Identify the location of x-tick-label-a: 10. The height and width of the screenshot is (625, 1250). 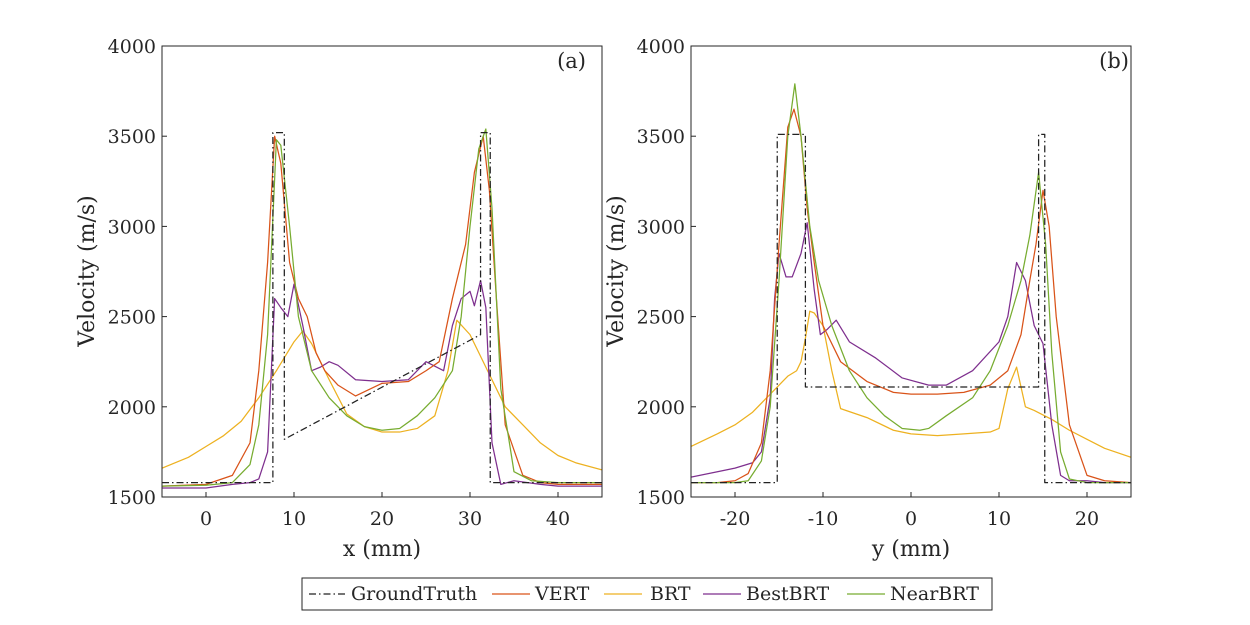
(294, 519).